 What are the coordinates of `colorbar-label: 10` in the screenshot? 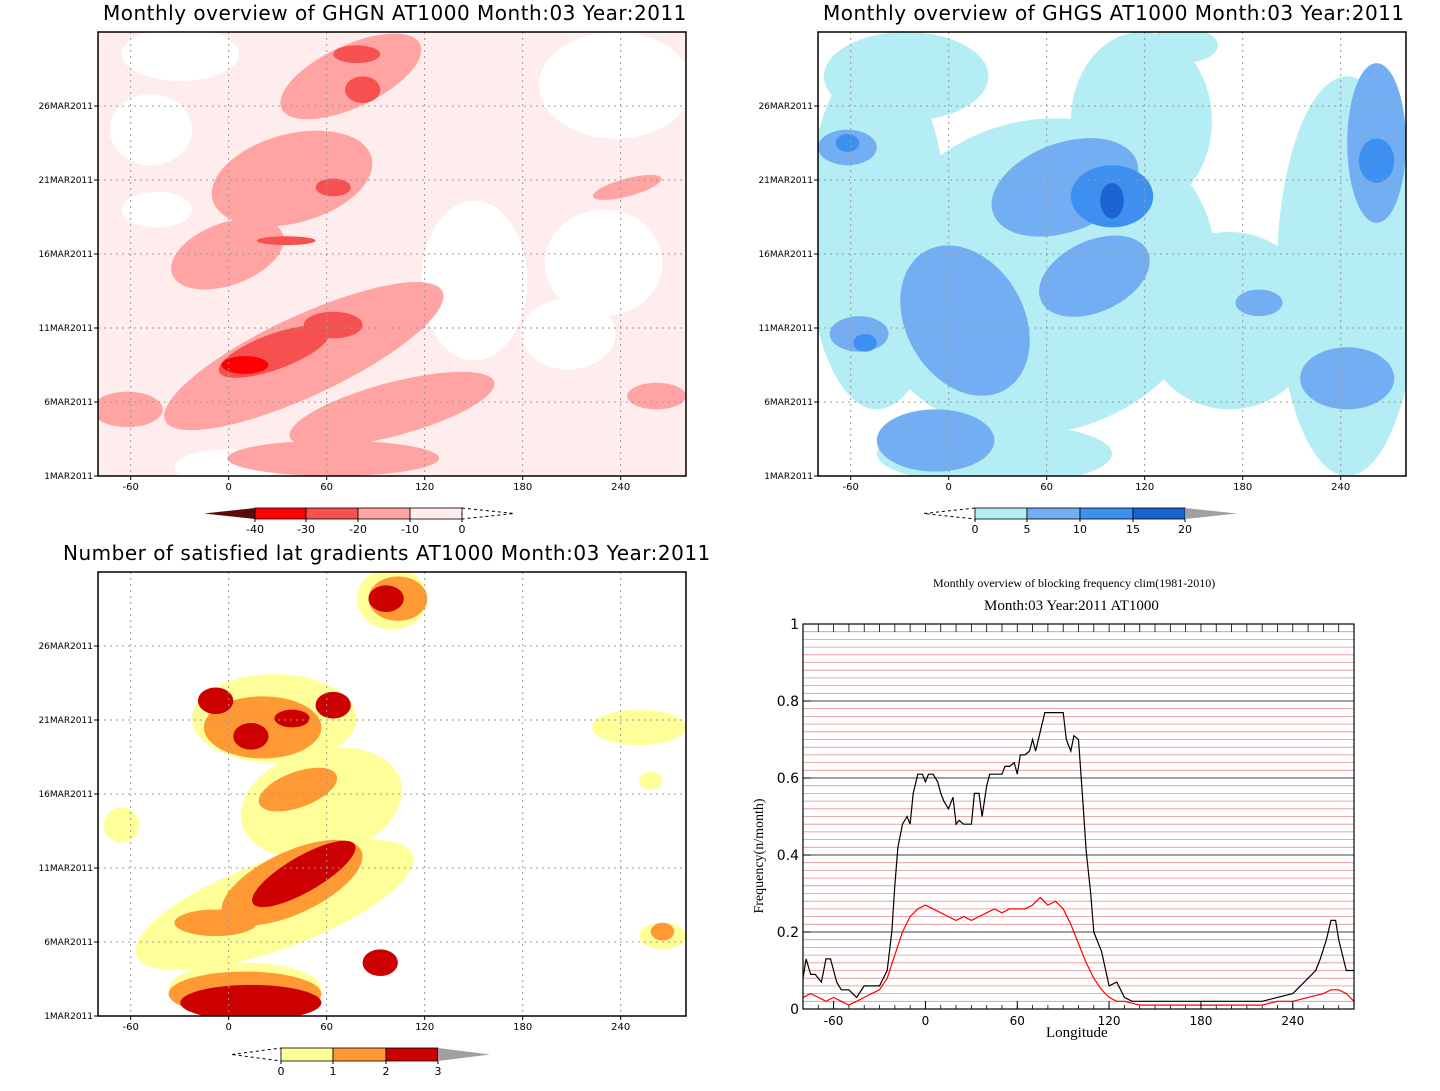 It's located at (1080, 529).